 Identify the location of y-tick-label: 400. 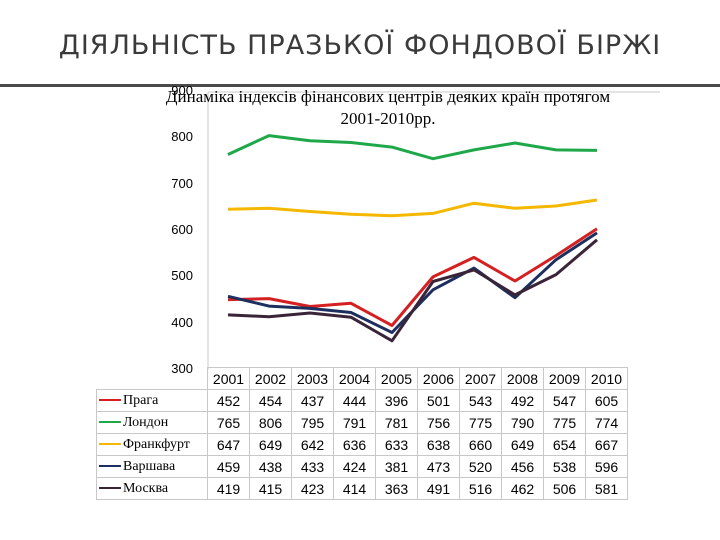
(182, 322).